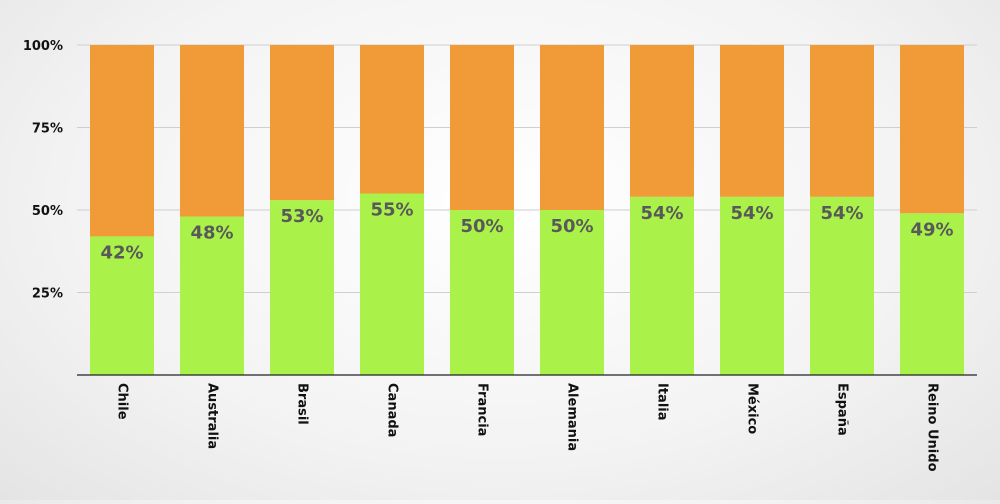 The image size is (1000, 504). Describe the element at coordinates (391, 210) in the screenshot. I see `data-label: 55%` at that location.